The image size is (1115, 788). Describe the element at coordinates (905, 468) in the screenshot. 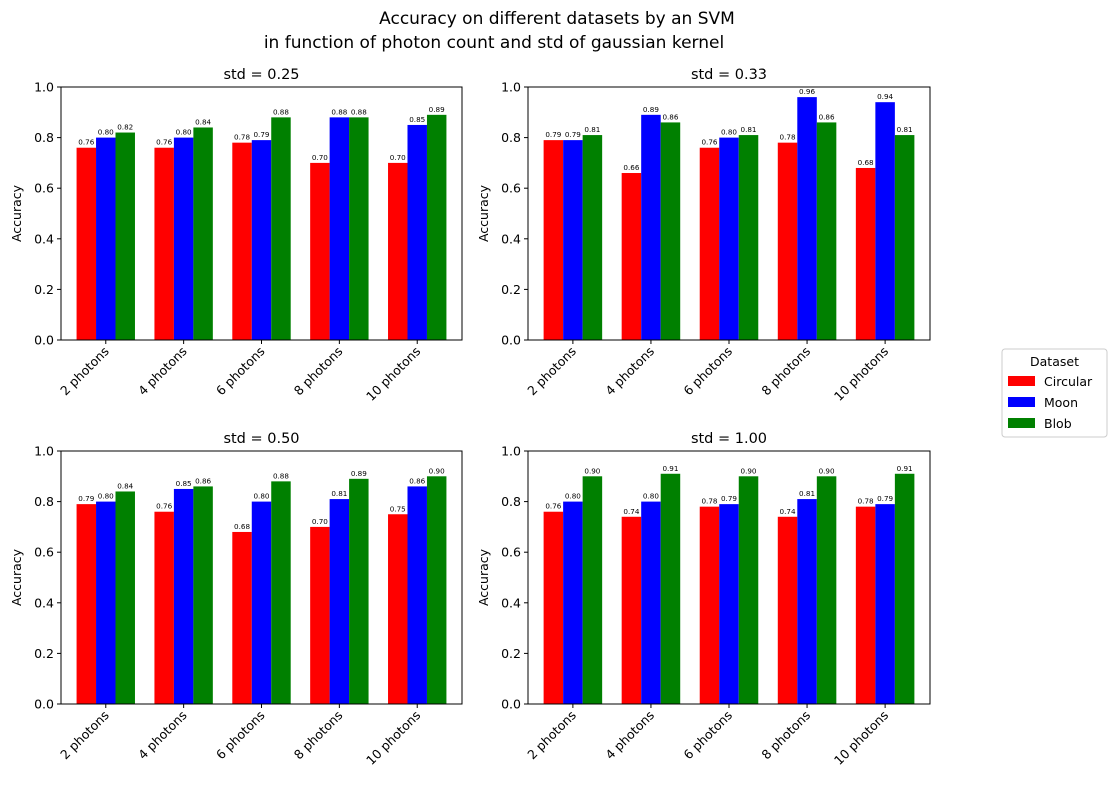

I see `data-label-blob-5: 0.91` at that location.